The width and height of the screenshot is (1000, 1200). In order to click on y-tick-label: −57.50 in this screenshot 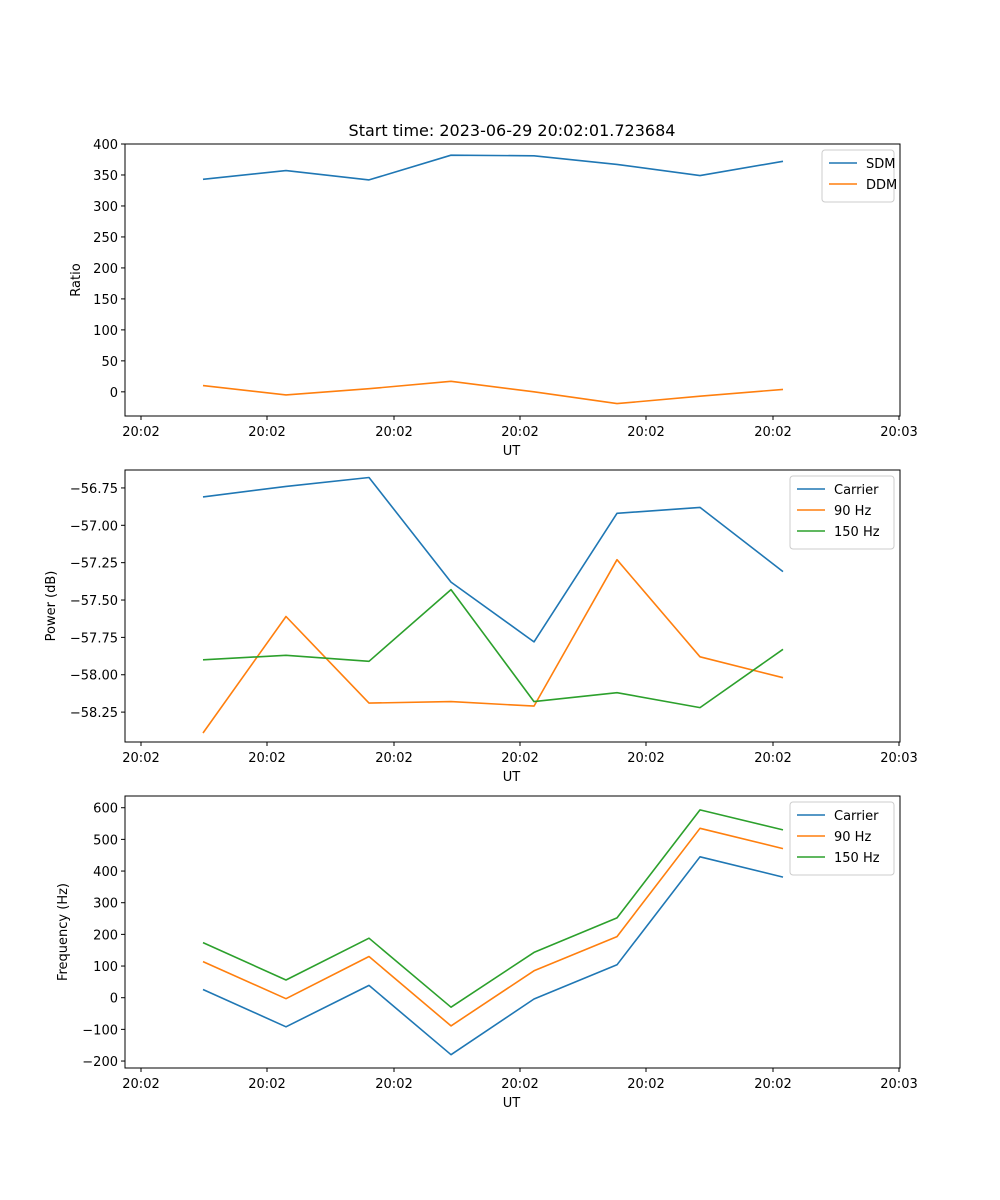, I will do `click(94, 601)`.